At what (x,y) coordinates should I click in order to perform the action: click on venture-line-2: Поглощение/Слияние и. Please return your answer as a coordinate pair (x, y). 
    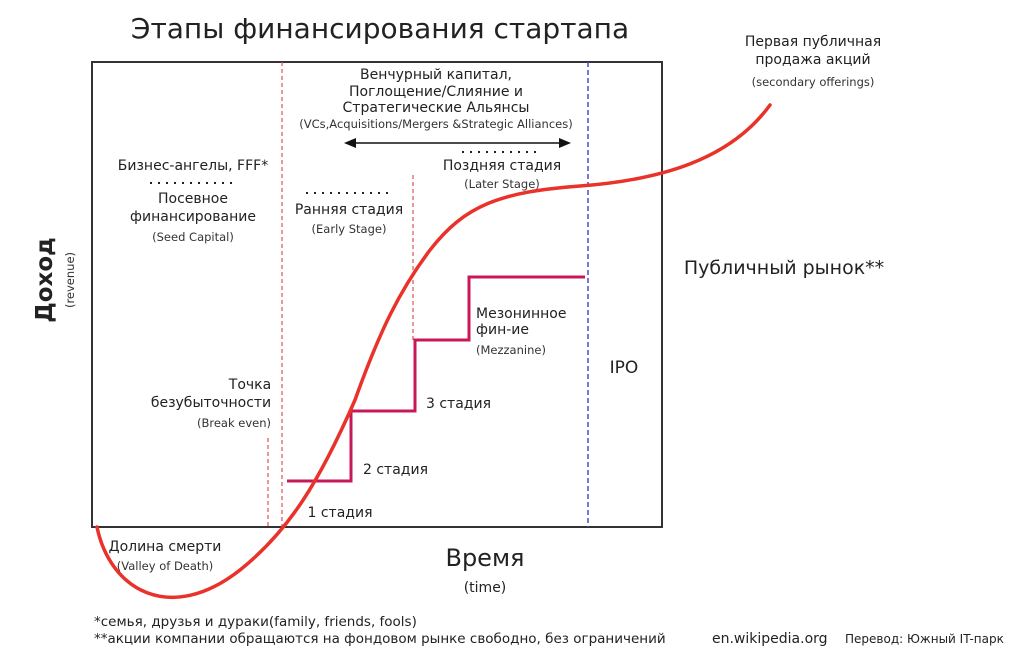
    Looking at the image, I should click on (436, 92).